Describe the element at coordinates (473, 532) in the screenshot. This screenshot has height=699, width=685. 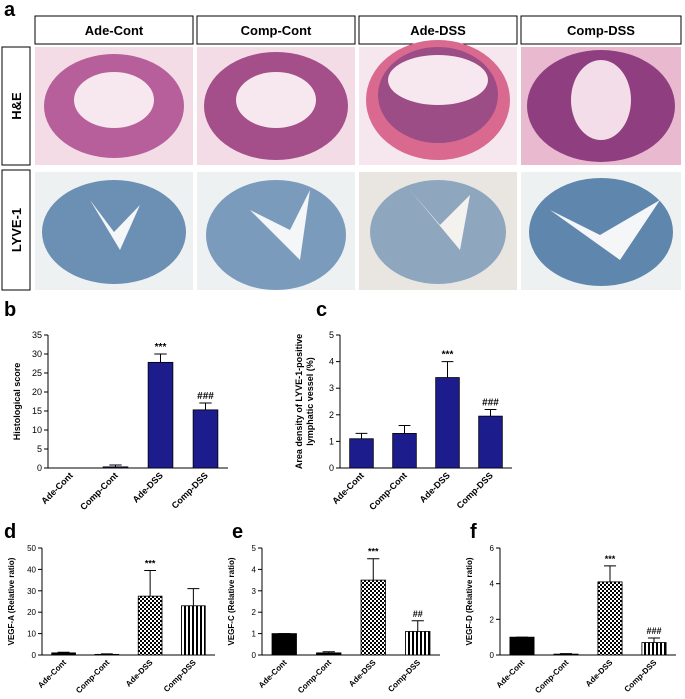
I see `panel-label: f` at that location.